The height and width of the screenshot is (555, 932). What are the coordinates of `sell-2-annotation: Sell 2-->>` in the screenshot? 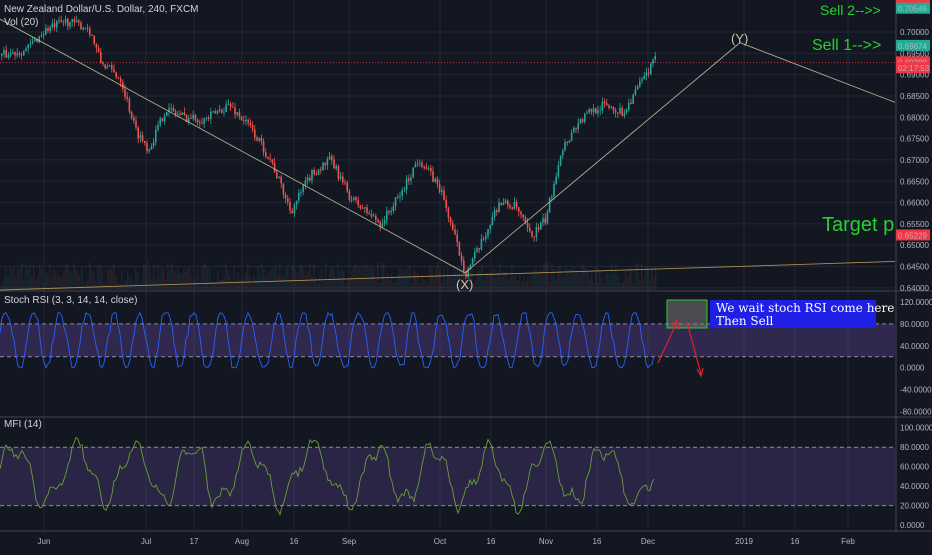 It's located at (850, 10).